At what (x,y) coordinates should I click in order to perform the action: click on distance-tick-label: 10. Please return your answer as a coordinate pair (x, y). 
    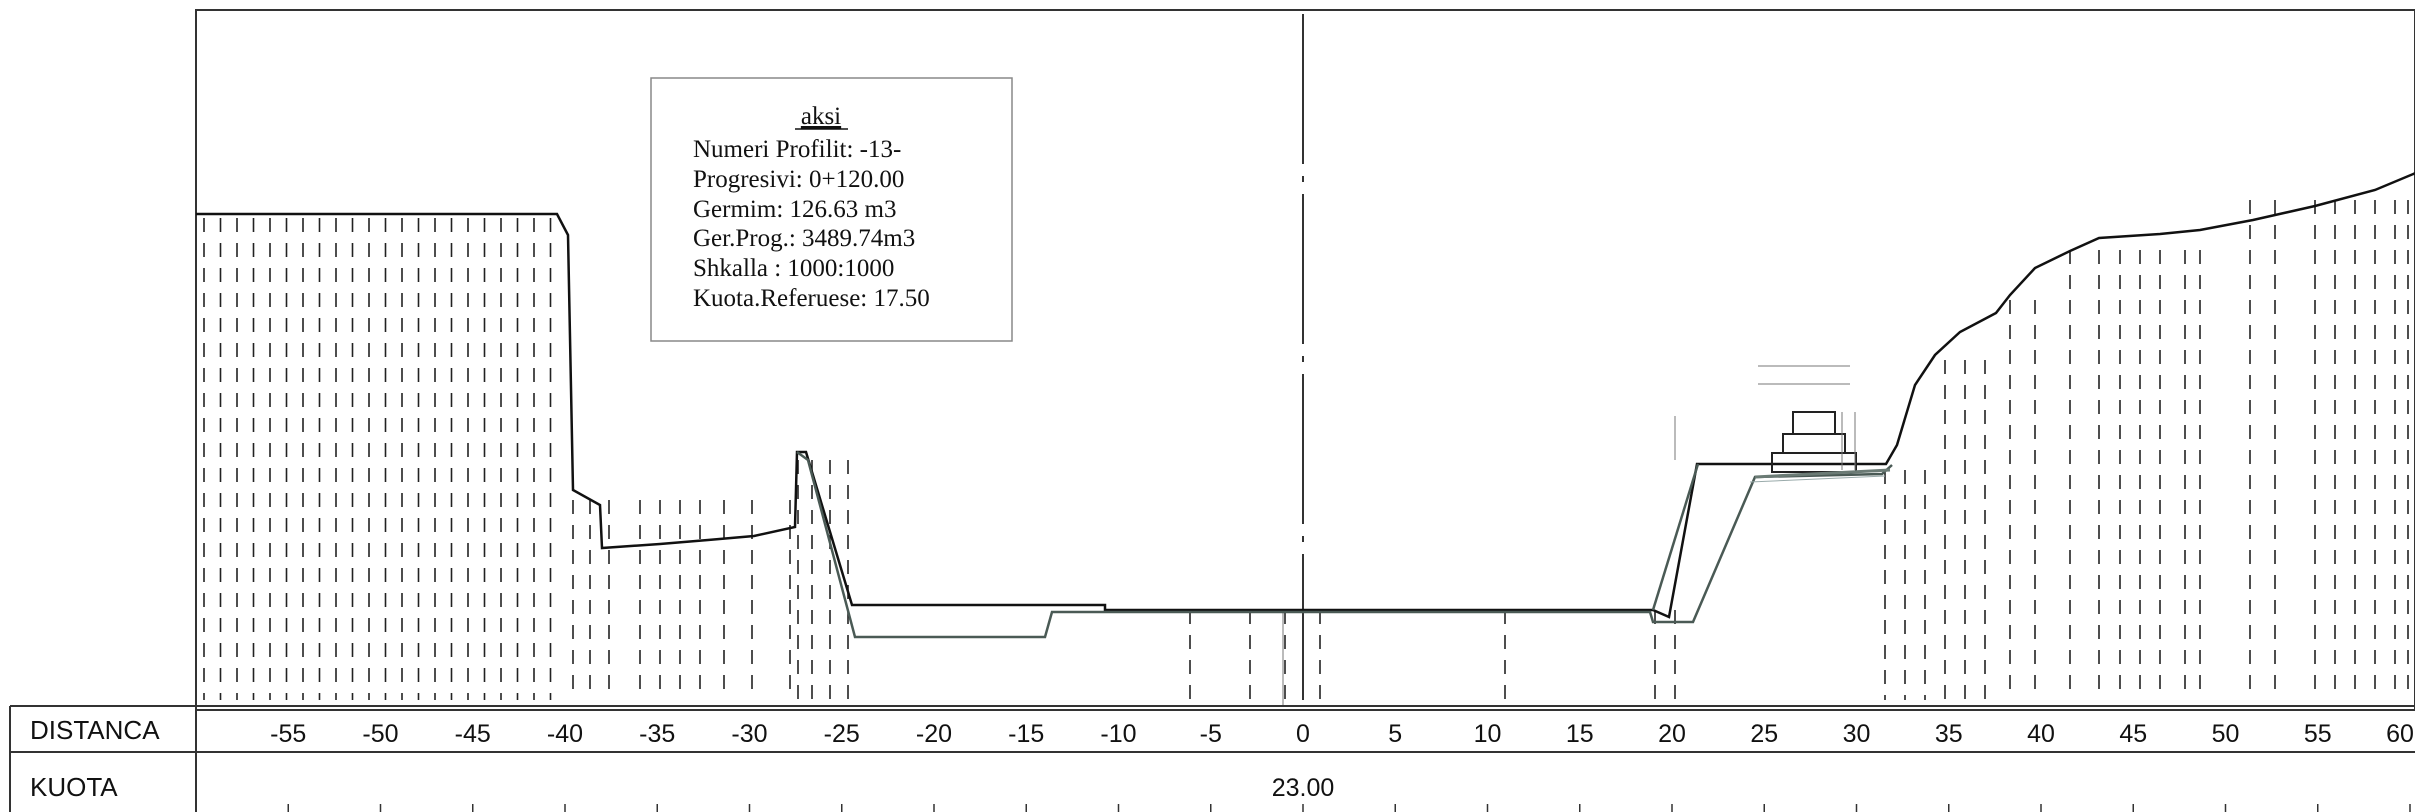
    Looking at the image, I should click on (1488, 734).